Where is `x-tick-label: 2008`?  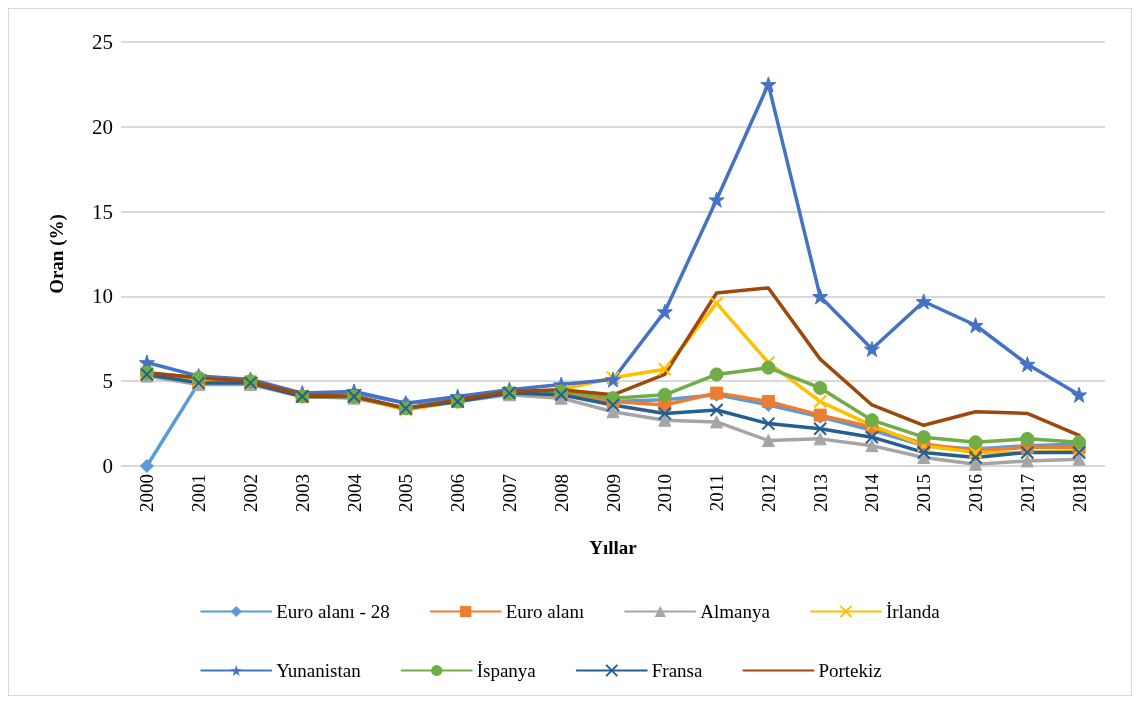
x-tick-label: 2008 is located at coordinates (561, 493).